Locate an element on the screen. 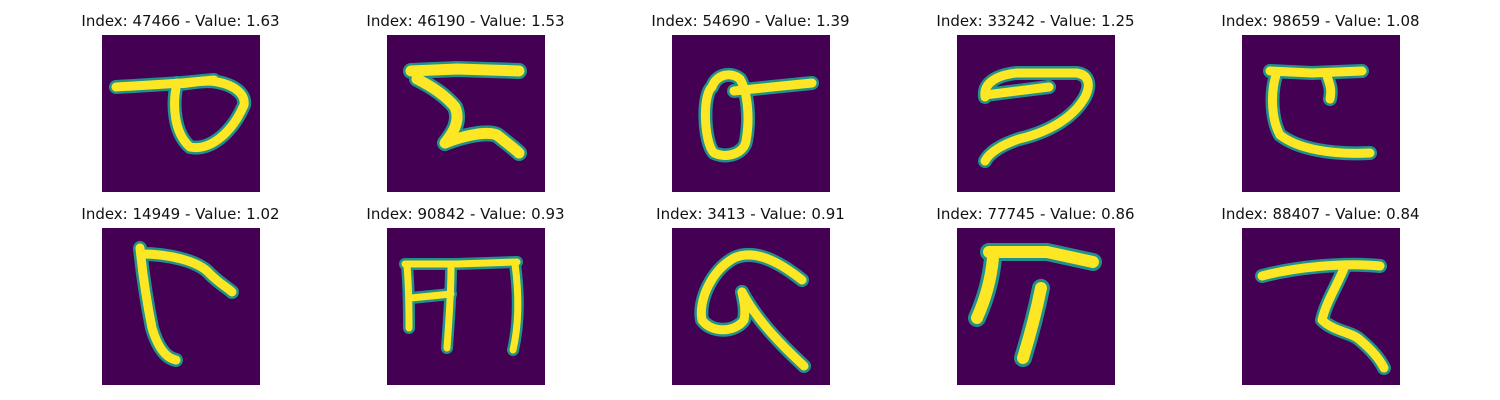  panel-9: Index: 77745 - Value: 0.86 is located at coordinates (1035, 289).